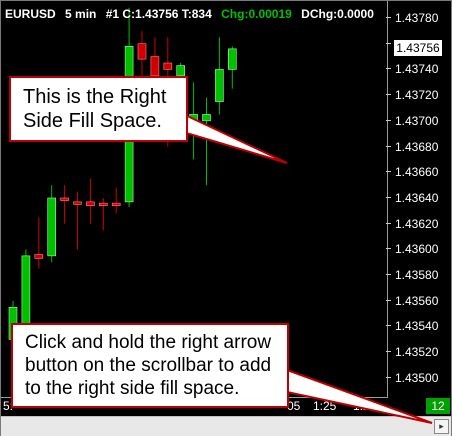  I want to click on price-tick: 1.43780, so click(418, 18).